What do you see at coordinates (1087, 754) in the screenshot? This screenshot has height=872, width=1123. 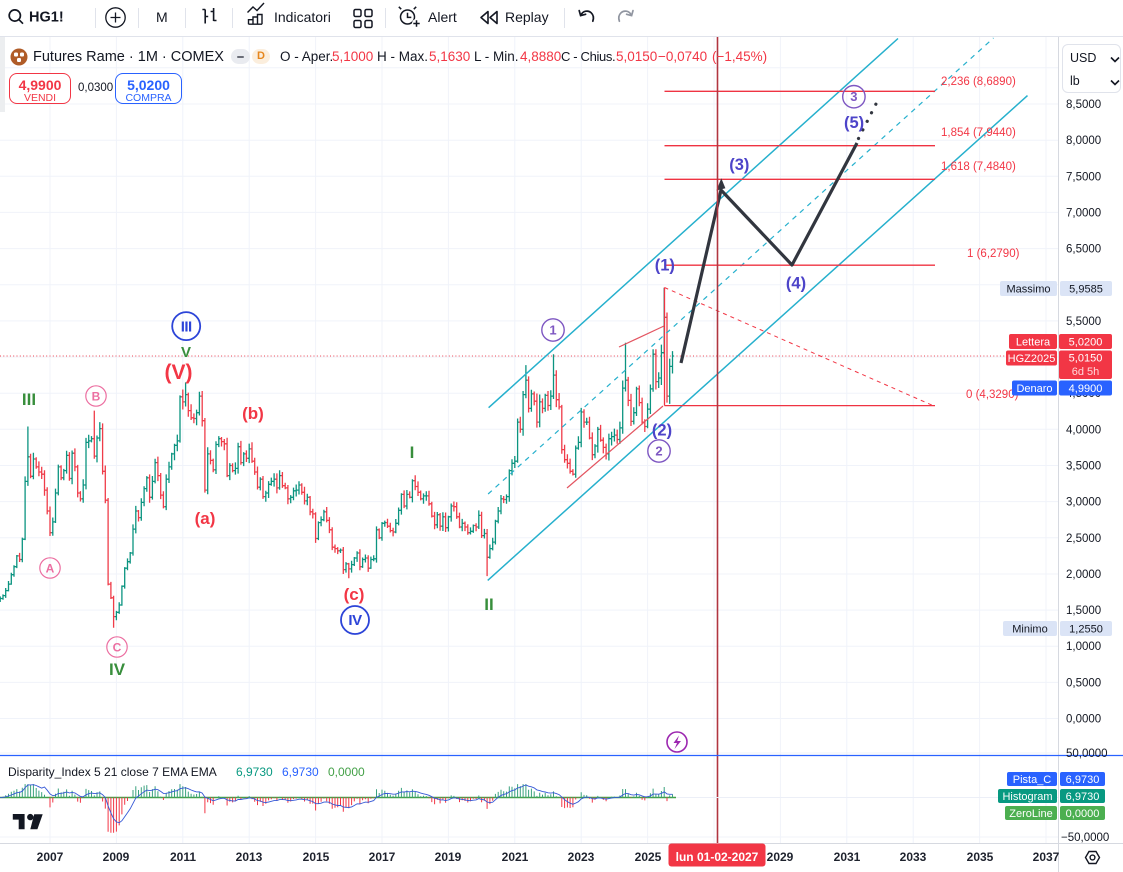 I see `svg-text: 50,0000` at bounding box center [1087, 754].